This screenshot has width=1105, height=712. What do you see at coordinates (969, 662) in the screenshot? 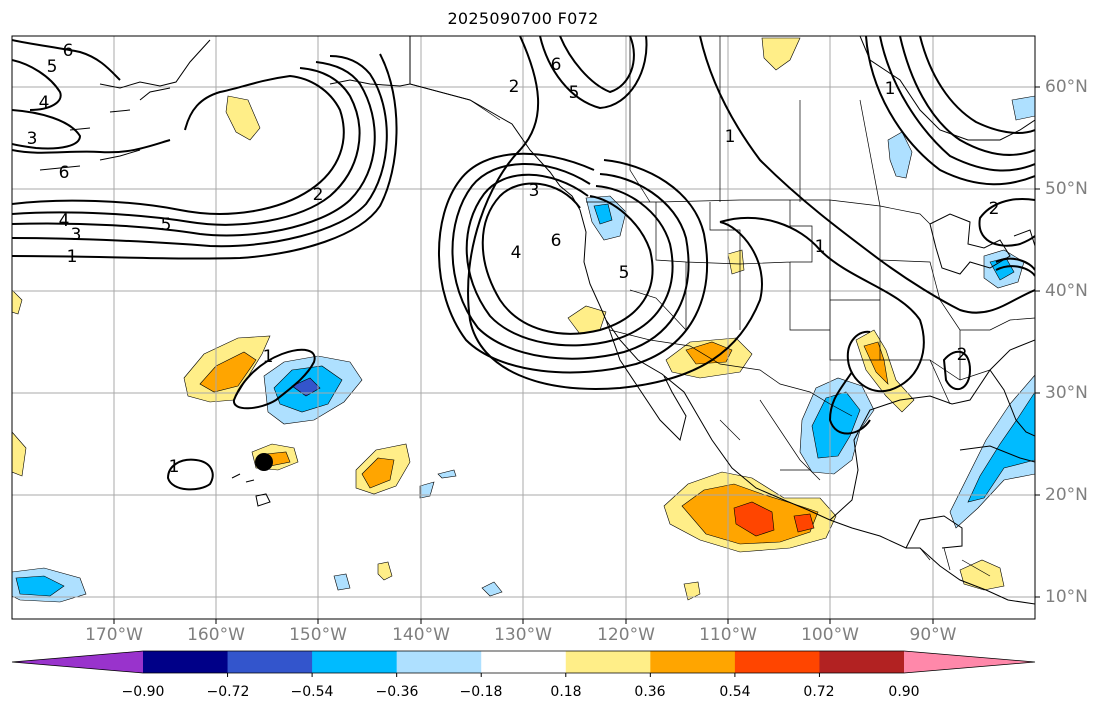
I see `colorbar-extension-max` at bounding box center [969, 662].